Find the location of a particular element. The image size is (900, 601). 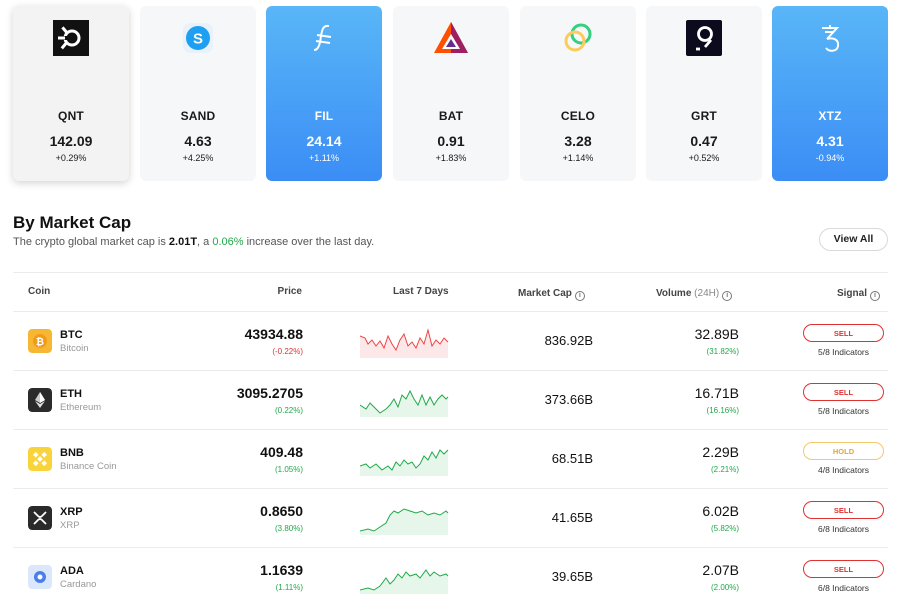

signal-badge: HOLD is located at coordinates (843, 451).